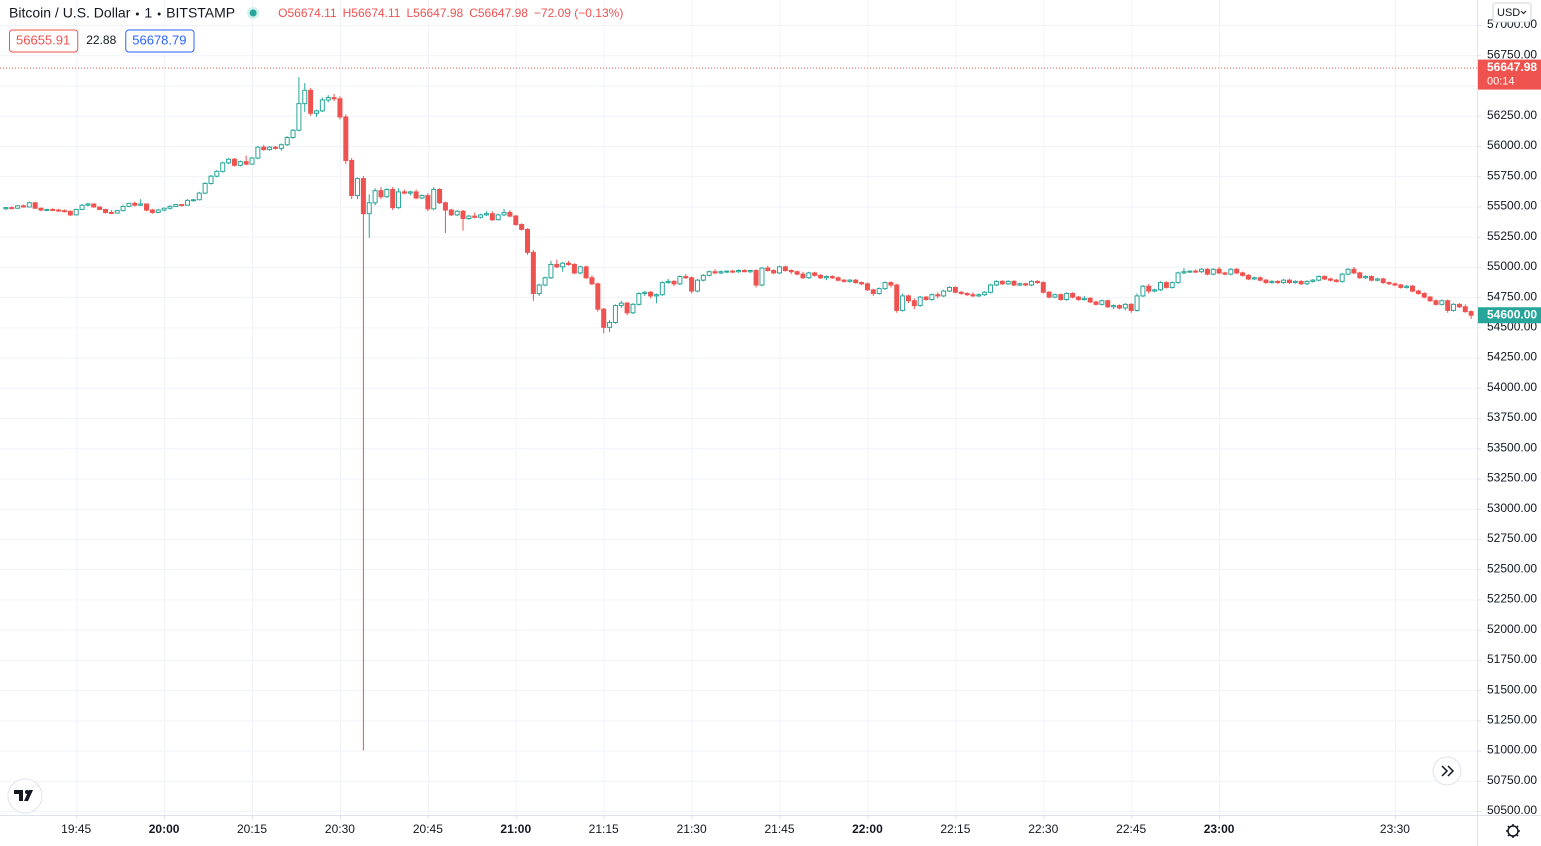 Image resolution: width=1541 pixels, height=846 pixels. What do you see at coordinates (1512, 206) in the screenshot?
I see `y-tick-label: 55500.00` at bounding box center [1512, 206].